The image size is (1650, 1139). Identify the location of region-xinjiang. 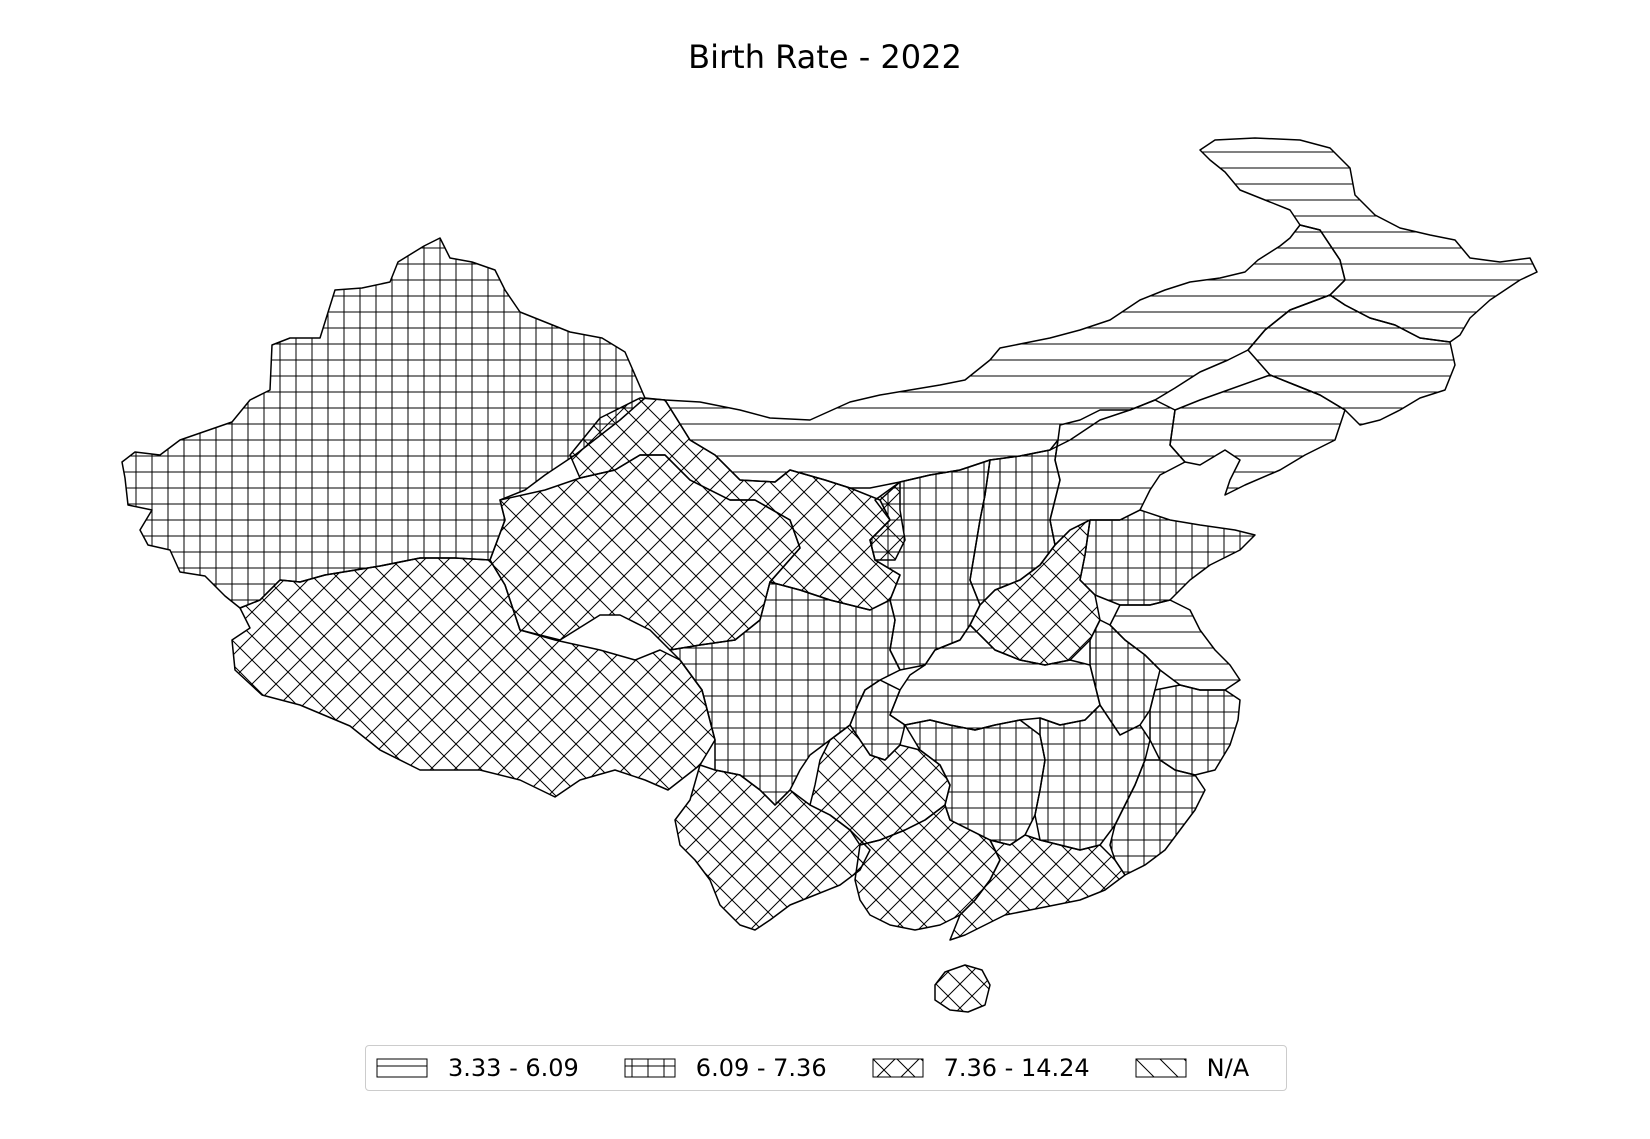
(383, 423).